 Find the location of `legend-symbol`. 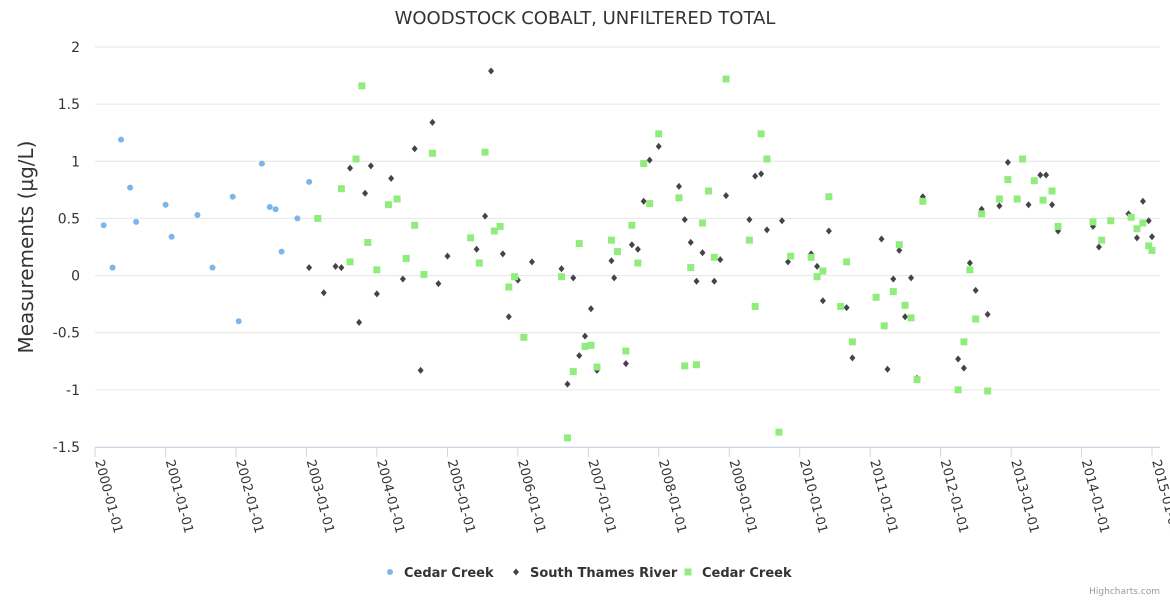

legend-symbol is located at coordinates (688, 572).